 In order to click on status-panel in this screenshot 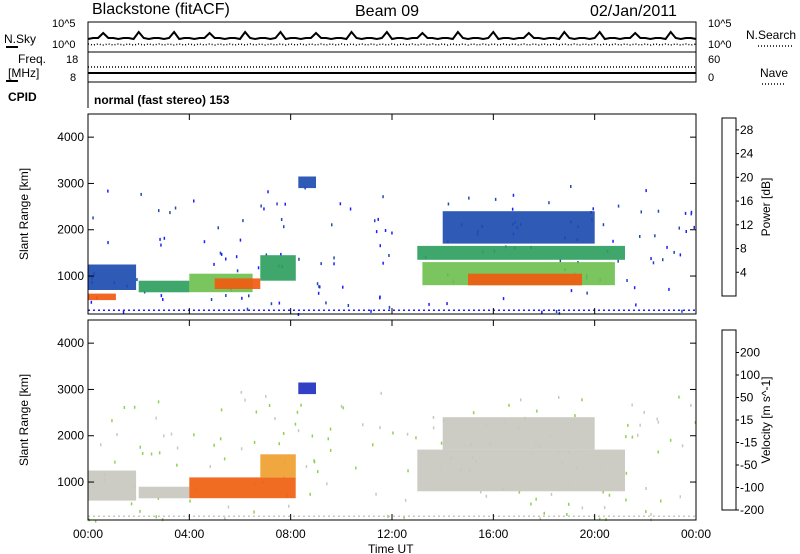, I will do `click(392, 64)`.